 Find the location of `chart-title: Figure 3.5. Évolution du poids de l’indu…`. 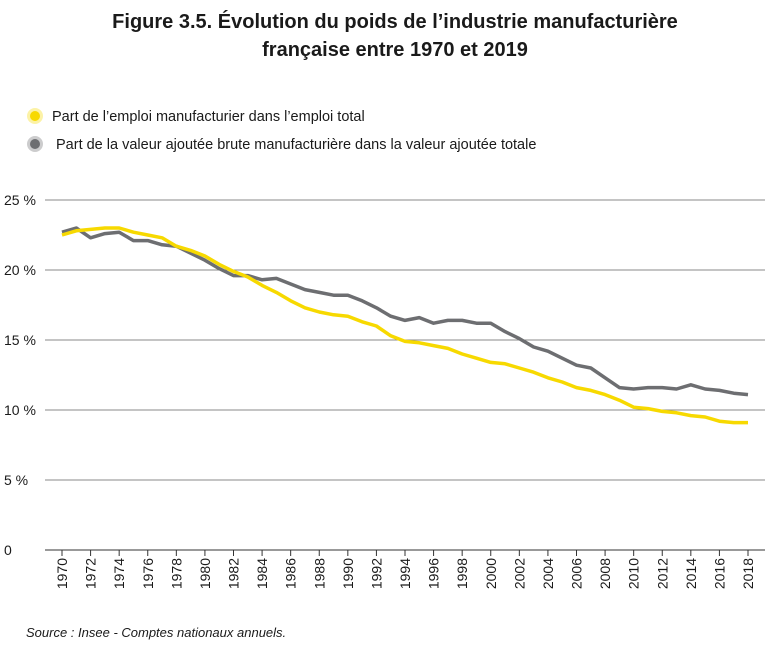

chart-title: Figure 3.5. Évolution du poids de l’indu… is located at coordinates (395, 21).